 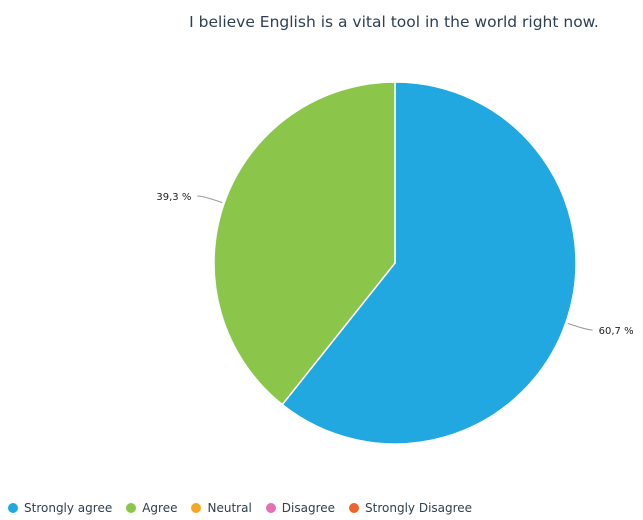 What do you see at coordinates (131, 508) in the screenshot?
I see `legend-swatch-agree` at bounding box center [131, 508].